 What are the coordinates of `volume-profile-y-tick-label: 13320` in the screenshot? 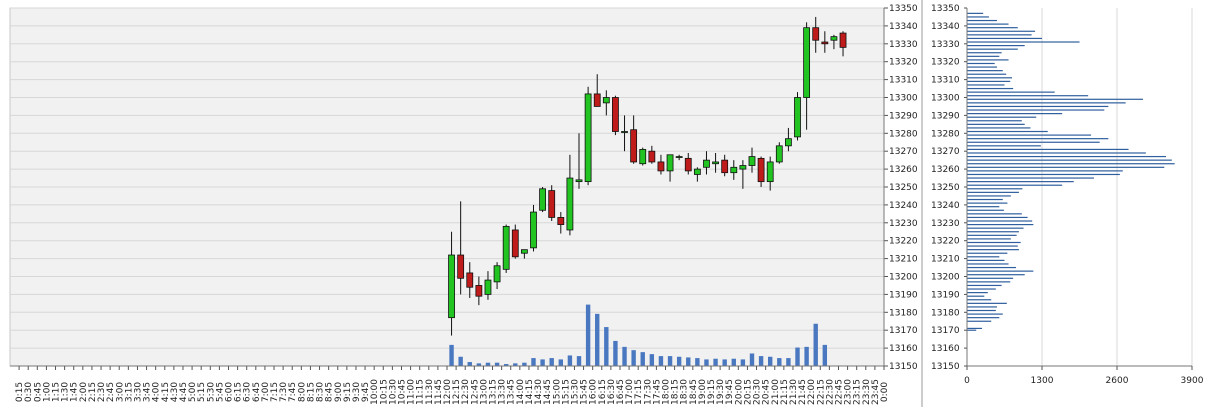 It's located at (945, 63).